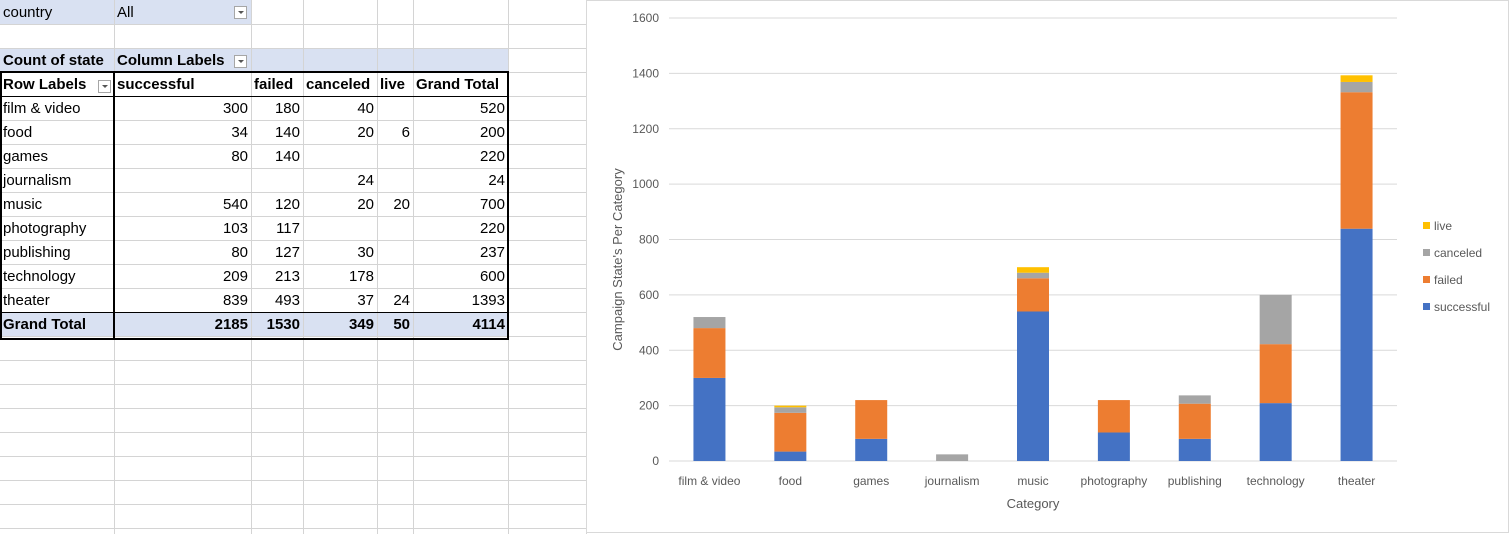 The image size is (1510, 534). Describe the element at coordinates (287, 108) in the screenshot. I see `table-cell: 180` at that location.